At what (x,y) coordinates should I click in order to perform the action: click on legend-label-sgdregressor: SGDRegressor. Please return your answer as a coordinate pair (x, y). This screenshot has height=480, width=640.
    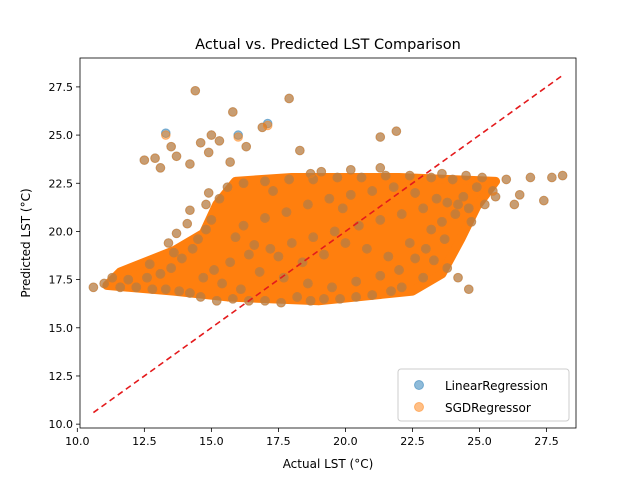
    Looking at the image, I should click on (488, 408).